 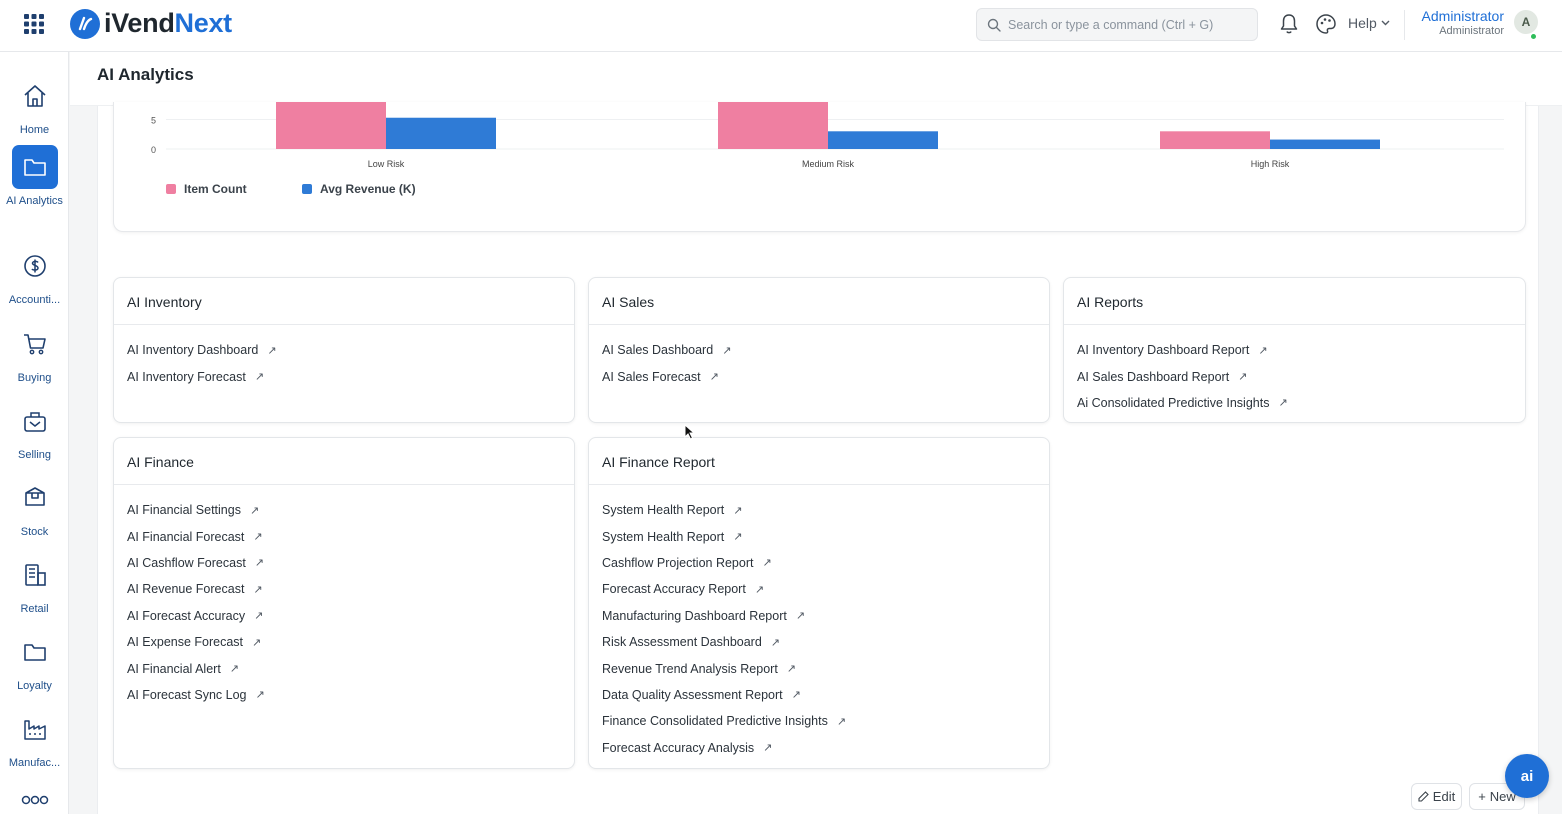 I want to click on card-link: Manufacturing Dashboard Report ↗, so click(x=825, y=616).